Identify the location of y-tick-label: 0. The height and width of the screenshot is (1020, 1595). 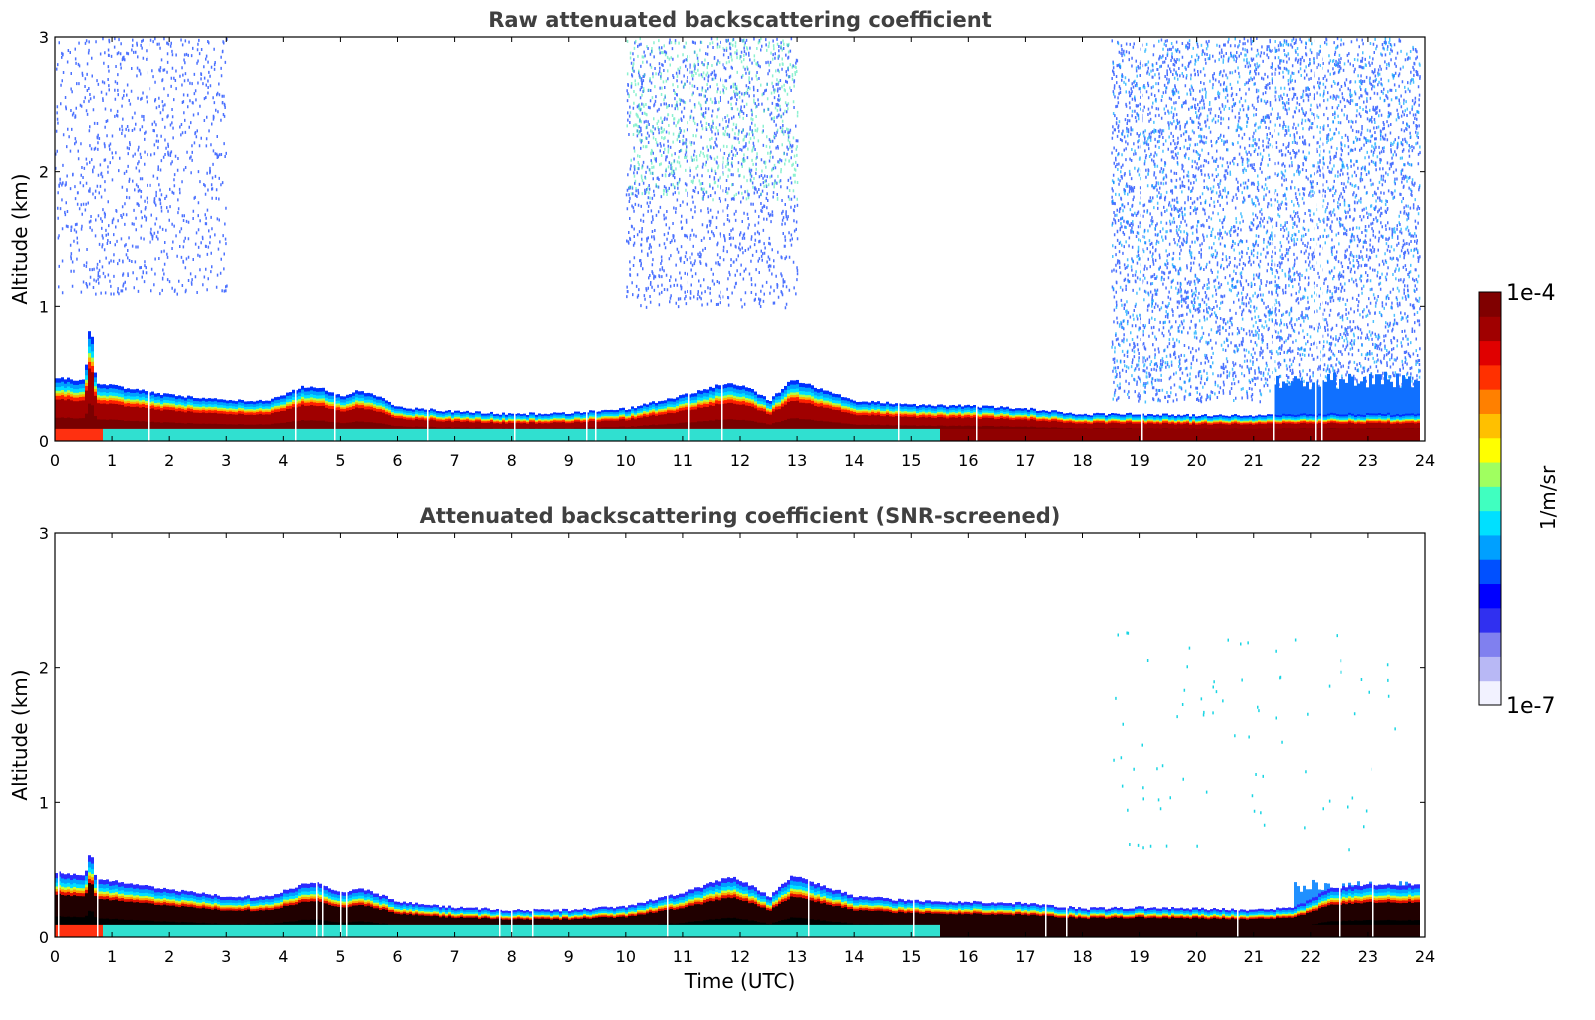
(44, 441).